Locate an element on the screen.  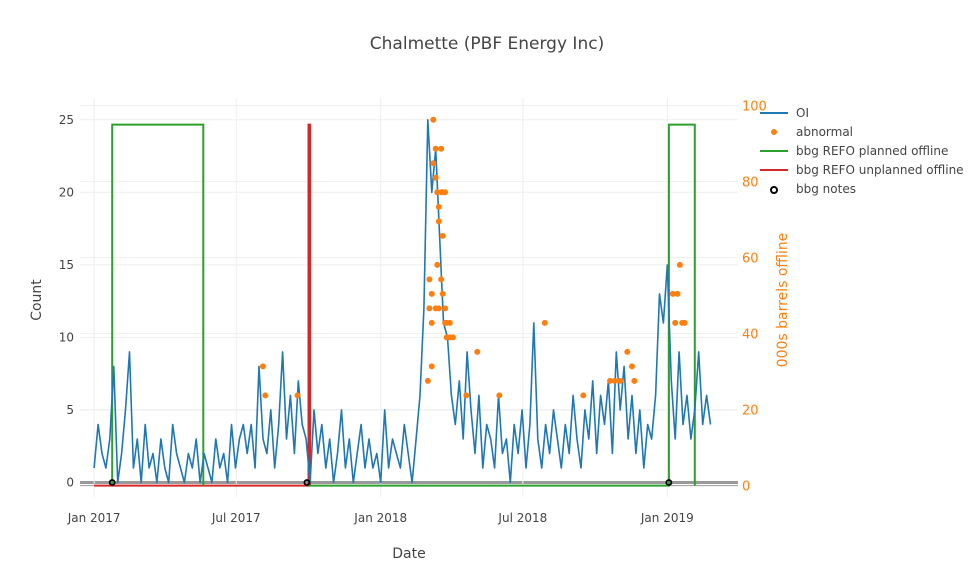
legend-label: OI is located at coordinates (802, 112).